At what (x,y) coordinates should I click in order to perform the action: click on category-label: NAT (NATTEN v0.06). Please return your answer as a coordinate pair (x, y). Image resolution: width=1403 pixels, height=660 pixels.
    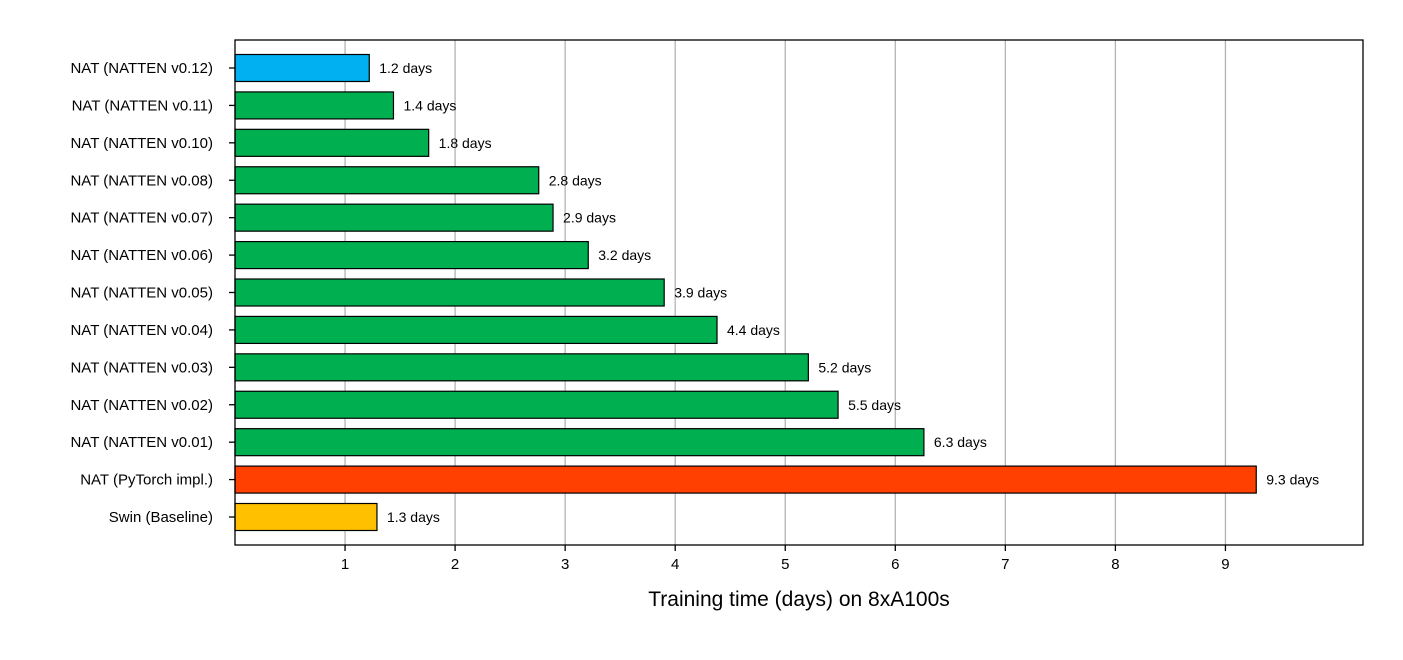
    Looking at the image, I should click on (141, 255).